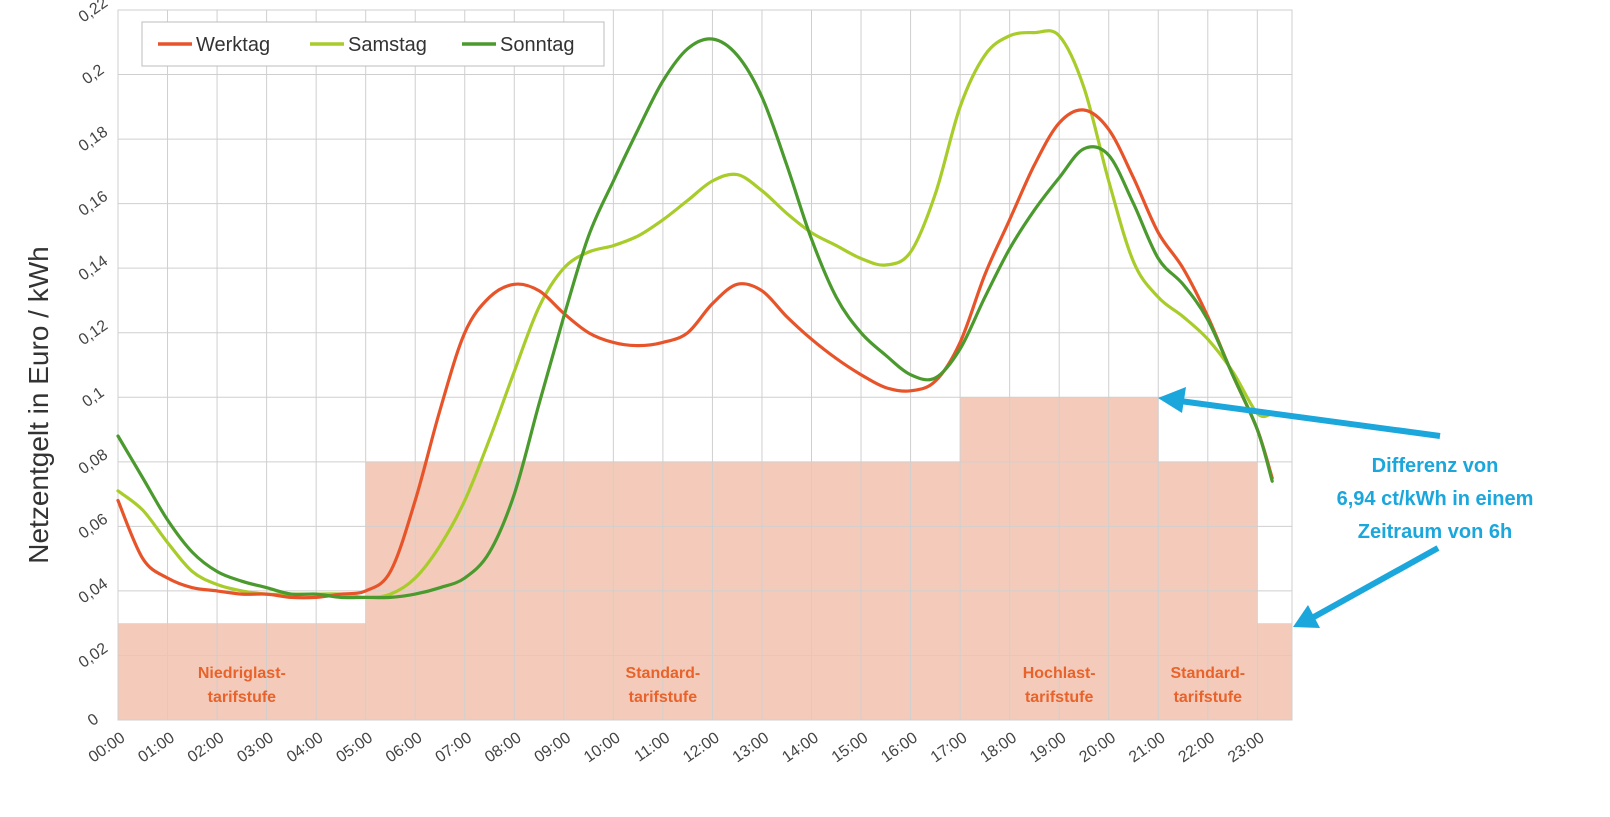 Image resolution: width=1610 pixels, height=817 pixels. I want to click on x-tick-label: 07:00, so click(453, 747).